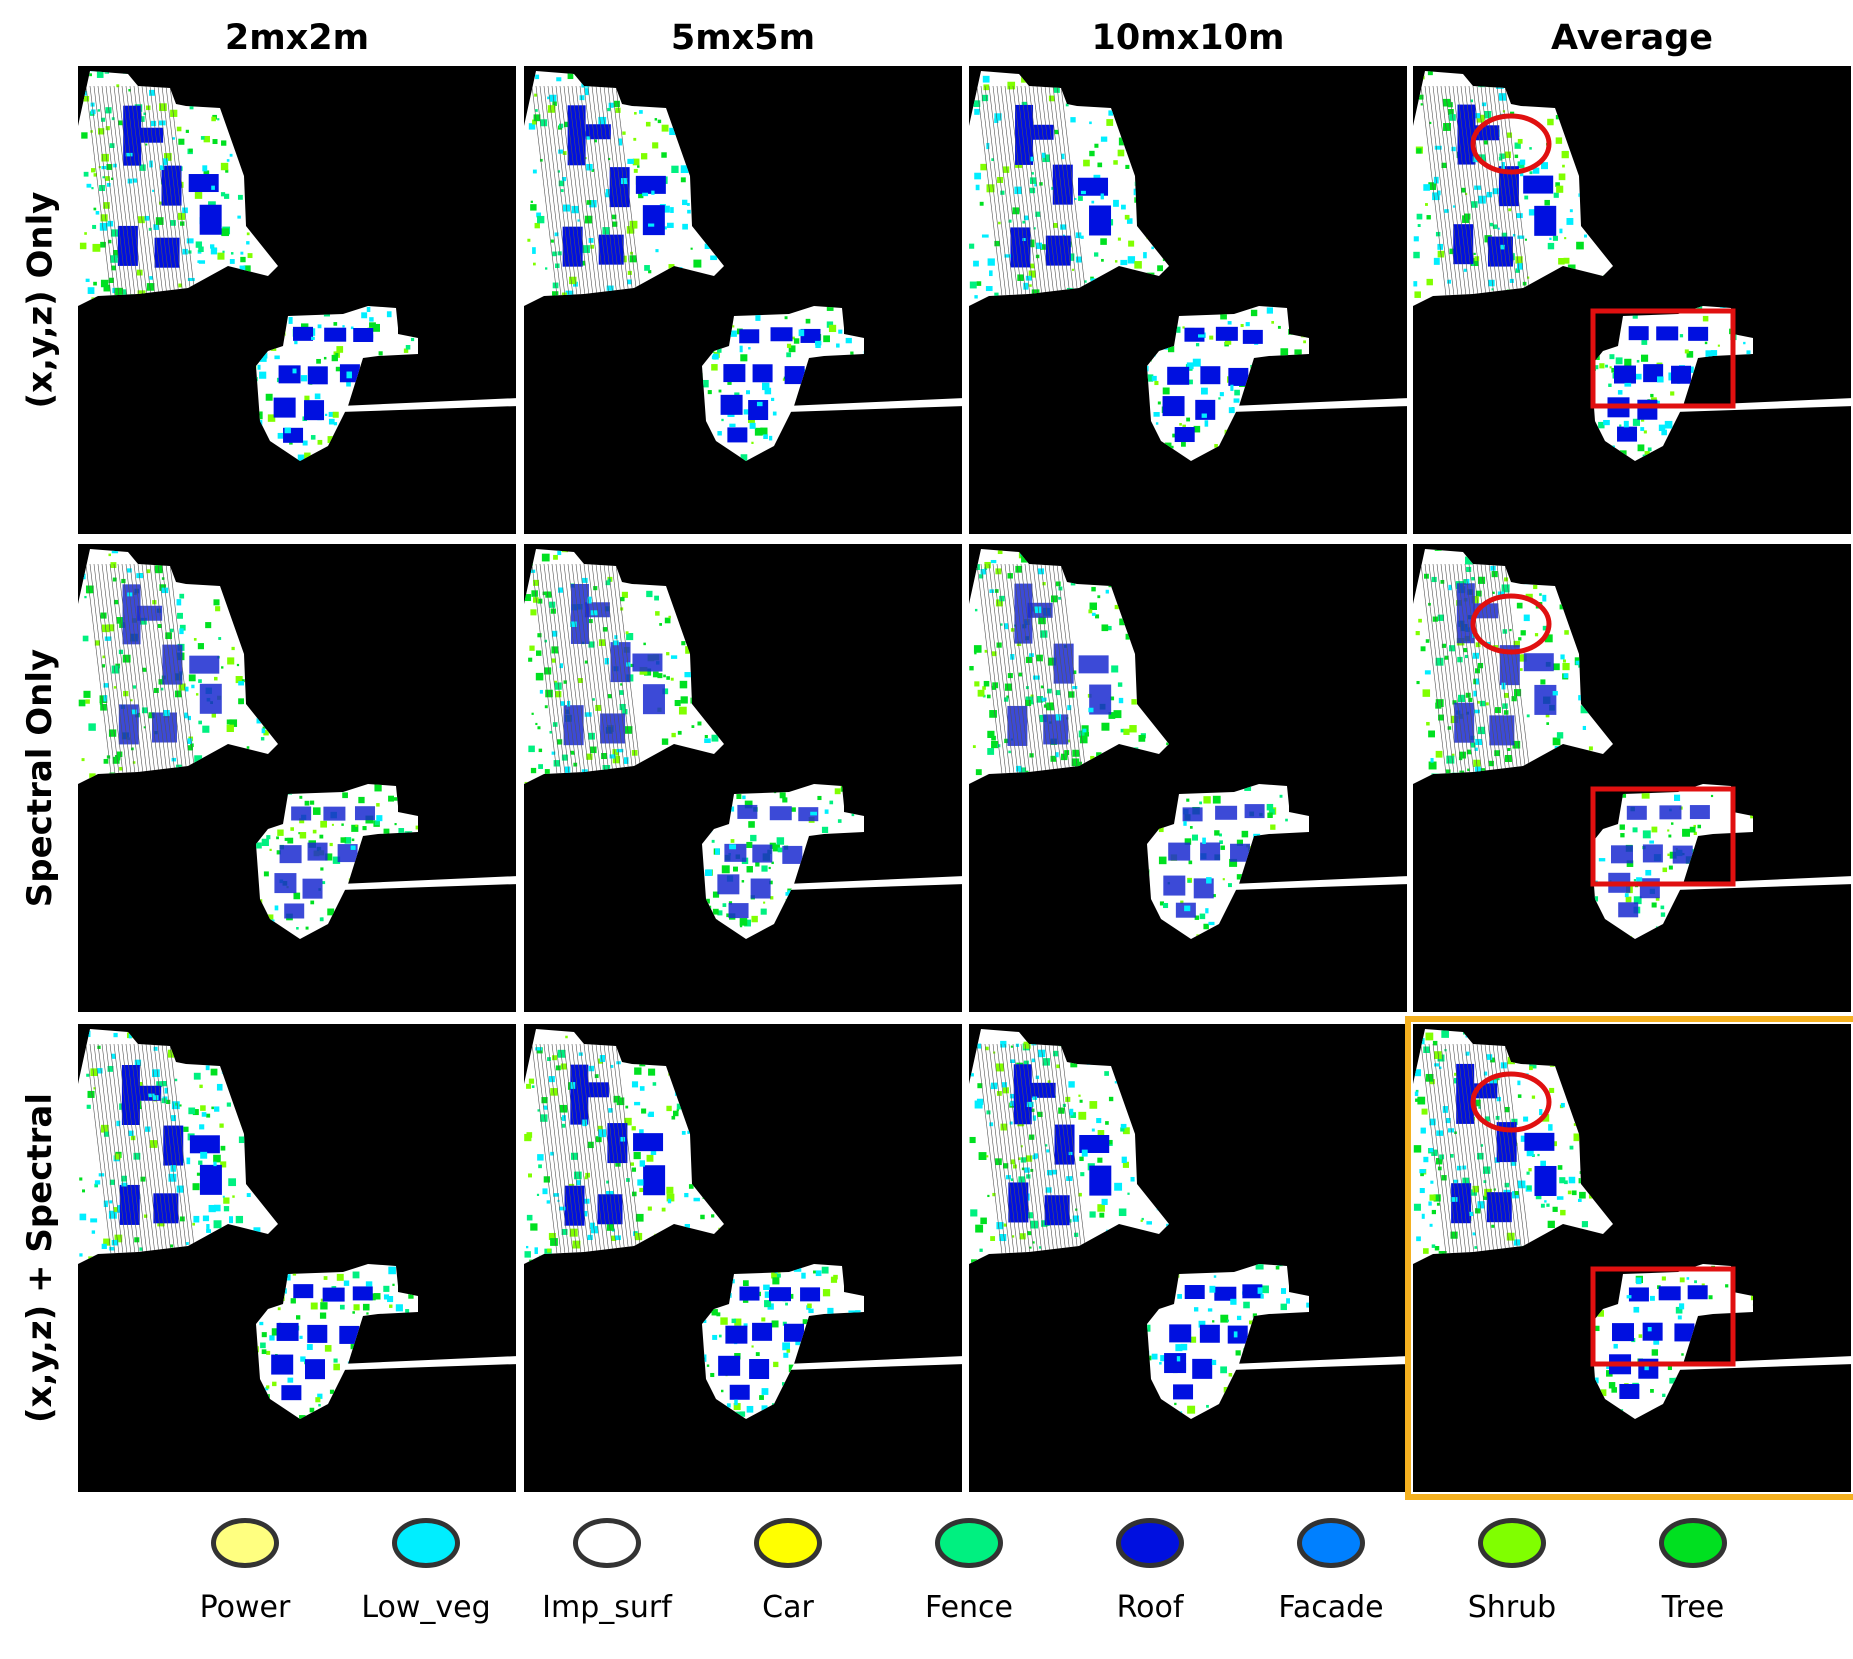 The width and height of the screenshot is (1853, 1659). I want to click on legend-item-fence: Fence, so click(969, 1571).